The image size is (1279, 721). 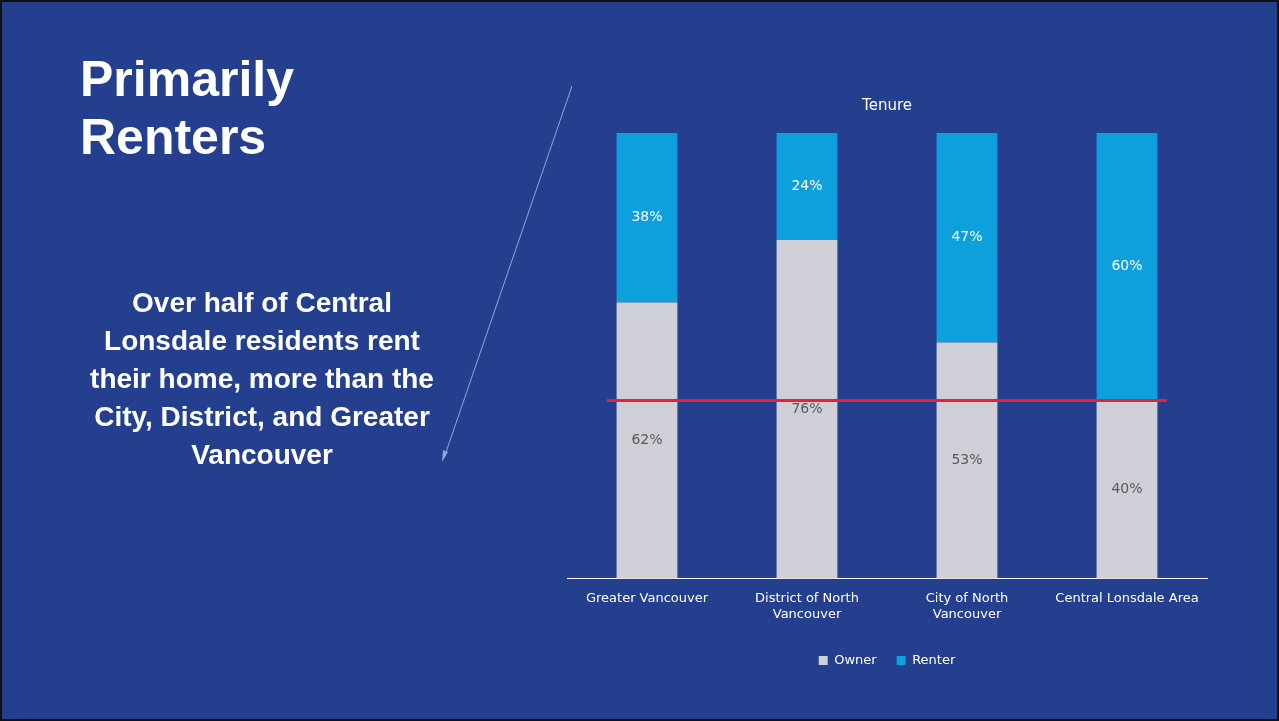 What do you see at coordinates (262, 379) in the screenshot?
I see `text: Over half of Central Lonsdale residents rent their home, more than the City, District, and Greater Vancouver` at bounding box center [262, 379].